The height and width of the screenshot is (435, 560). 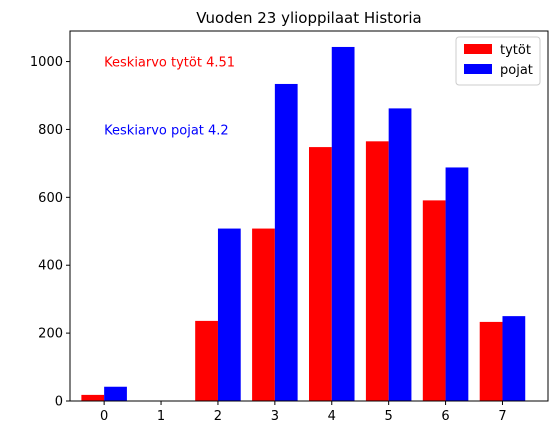 What do you see at coordinates (478, 49) in the screenshot?
I see `legend-swatch-tytöt` at bounding box center [478, 49].